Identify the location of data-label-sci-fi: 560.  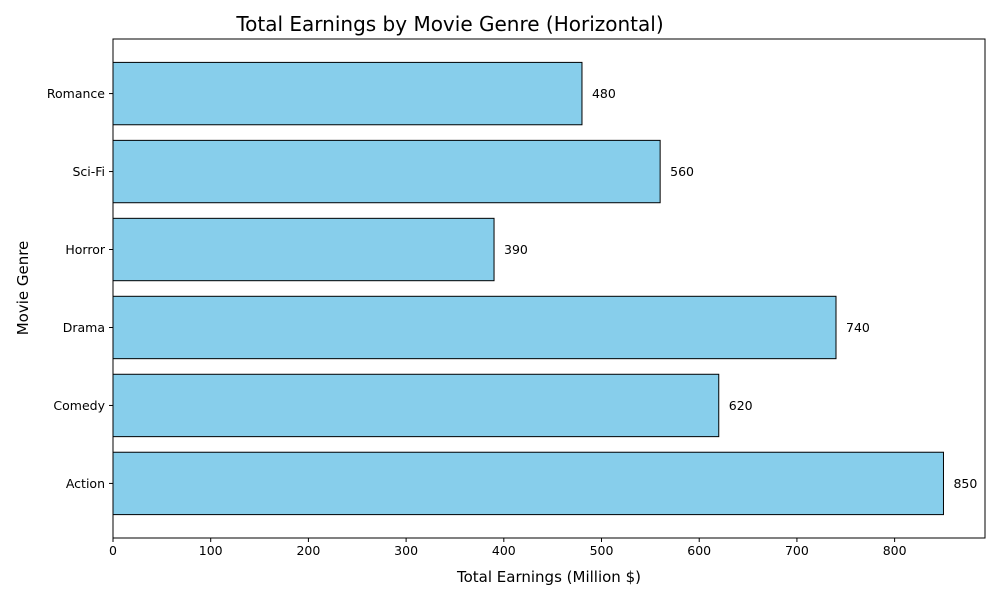
(682, 171).